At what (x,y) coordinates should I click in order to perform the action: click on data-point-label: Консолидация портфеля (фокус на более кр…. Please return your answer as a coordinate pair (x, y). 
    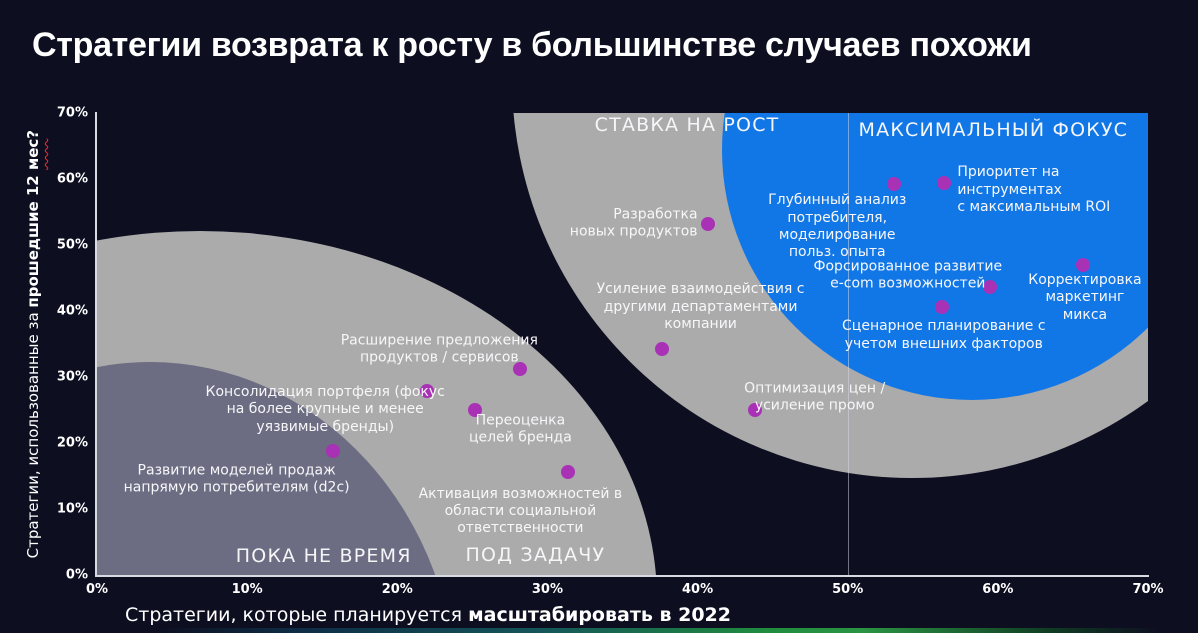
    Looking at the image, I should click on (325, 409).